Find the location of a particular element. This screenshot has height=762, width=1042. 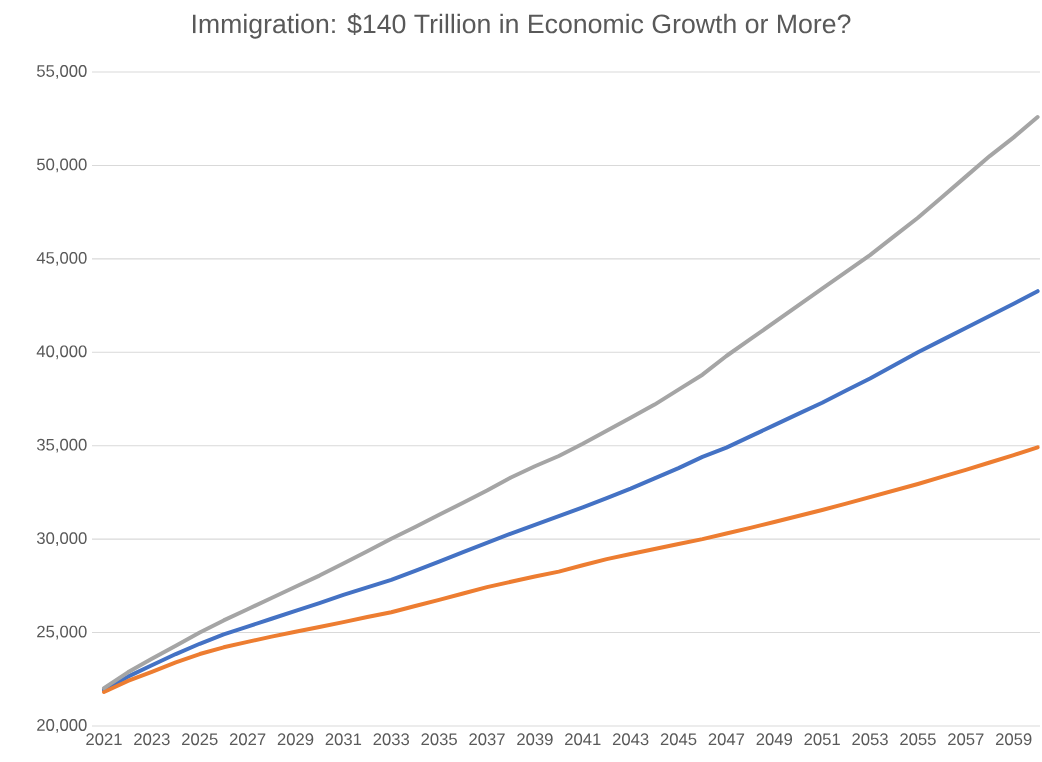

x-tick-label: 2053 is located at coordinates (870, 739).